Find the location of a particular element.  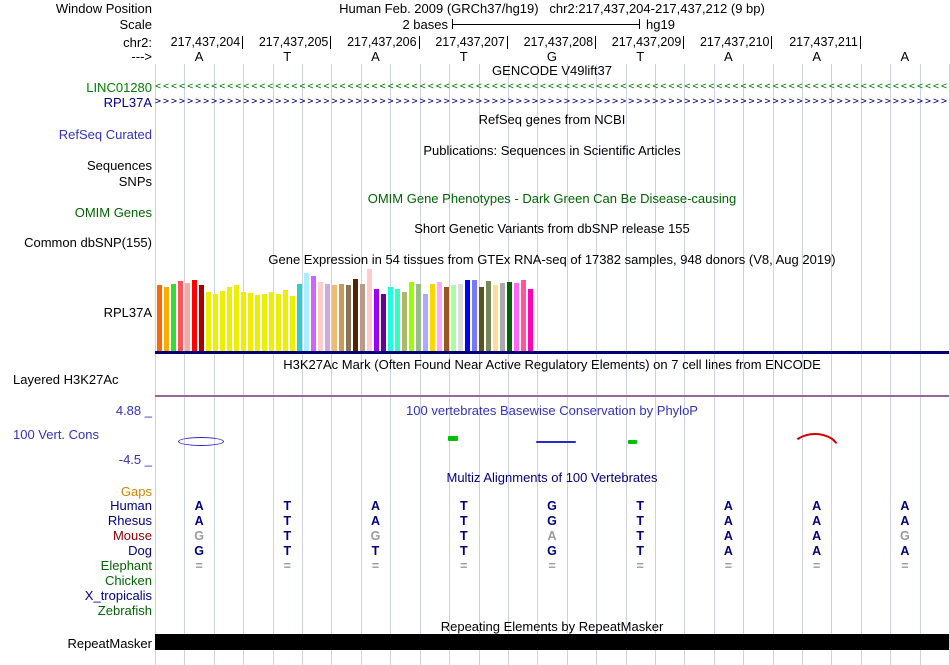

repeatmasker-track-title: Repeating Elements by RepeatMasker is located at coordinates (552, 626).